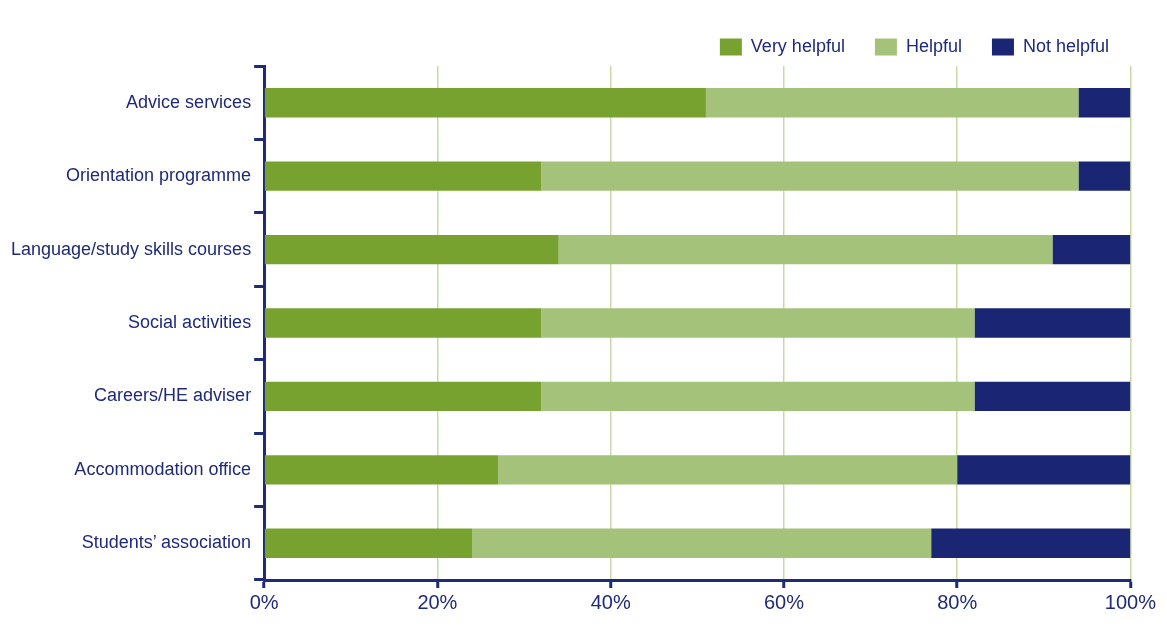 This screenshot has width=1167, height=626. Describe the element at coordinates (166, 542) in the screenshot. I see `y-tick-label: Students’ association` at that location.